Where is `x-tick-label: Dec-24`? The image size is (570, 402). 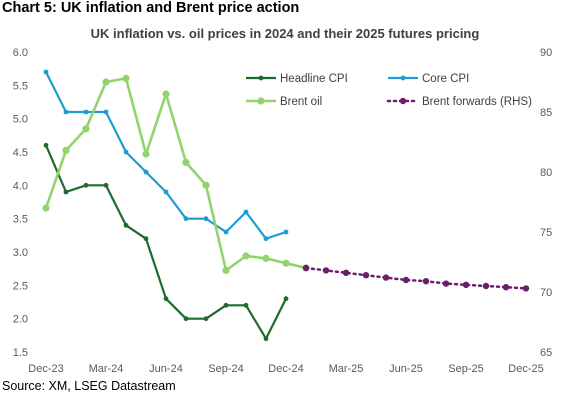
x-tick-label: Dec-24 is located at coordinates (285, 369).